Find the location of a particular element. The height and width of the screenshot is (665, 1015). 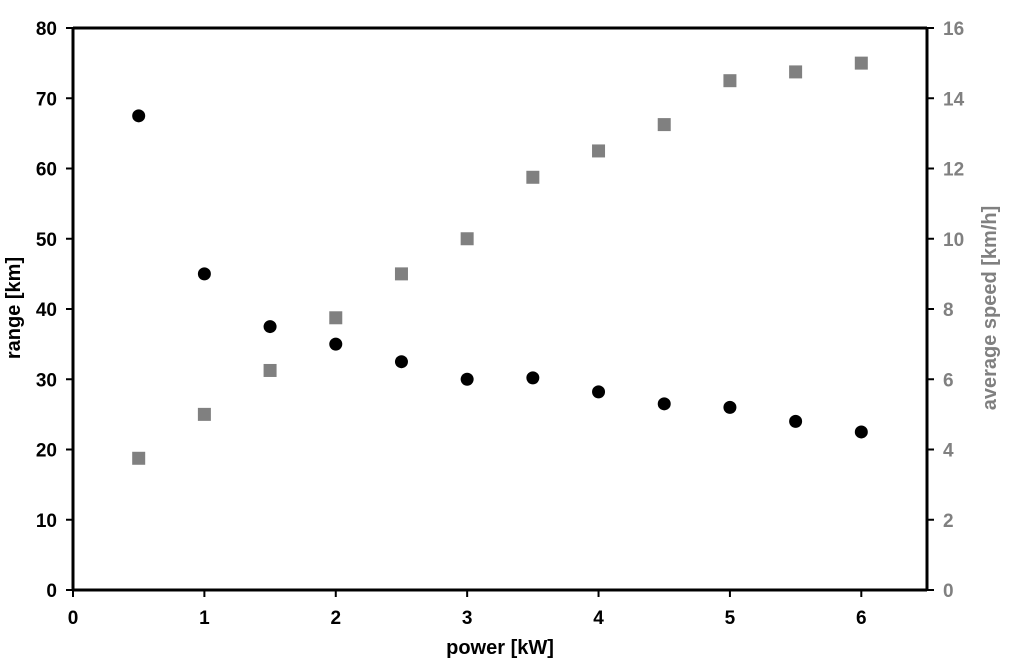

y2-tick-label: 4 is located at coordinates (948, 451).